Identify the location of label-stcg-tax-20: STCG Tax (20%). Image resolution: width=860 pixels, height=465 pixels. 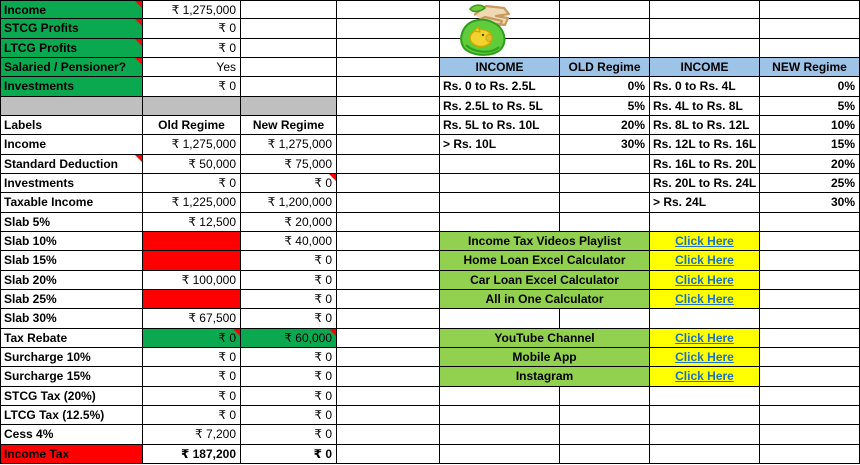
(71, 396).